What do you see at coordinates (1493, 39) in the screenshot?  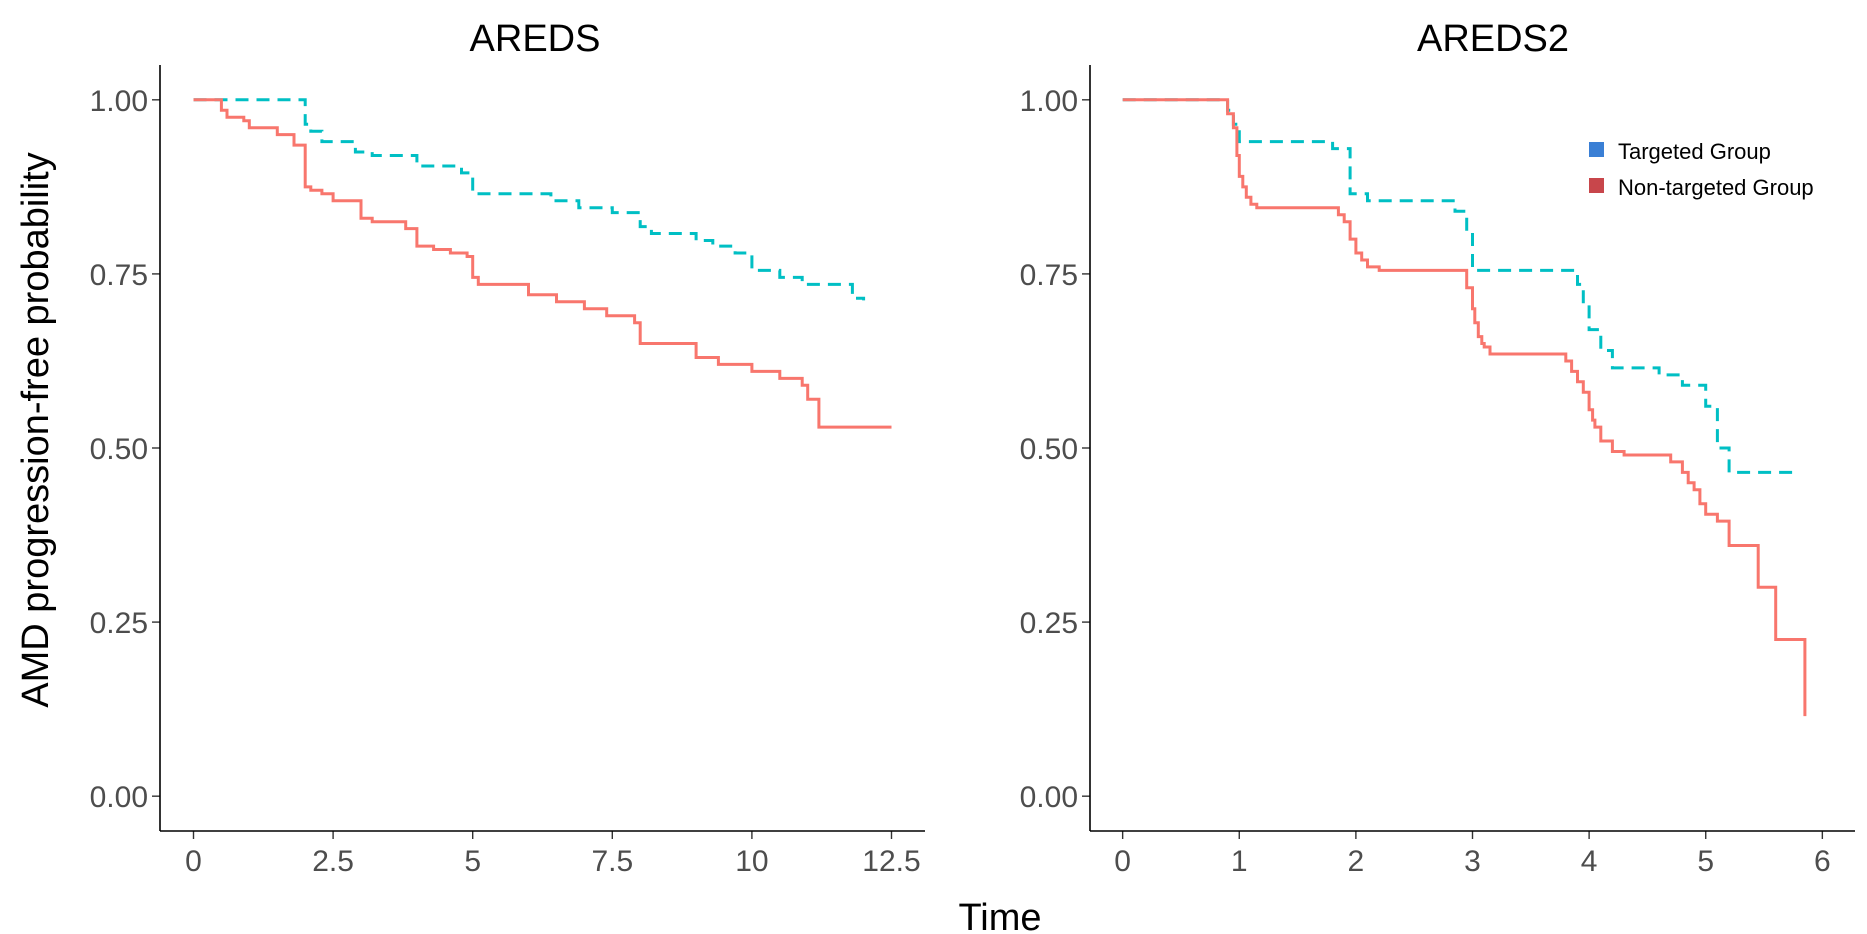 I see `panel-title-areds2: AREDS2` at bounding box center [1493, 39].